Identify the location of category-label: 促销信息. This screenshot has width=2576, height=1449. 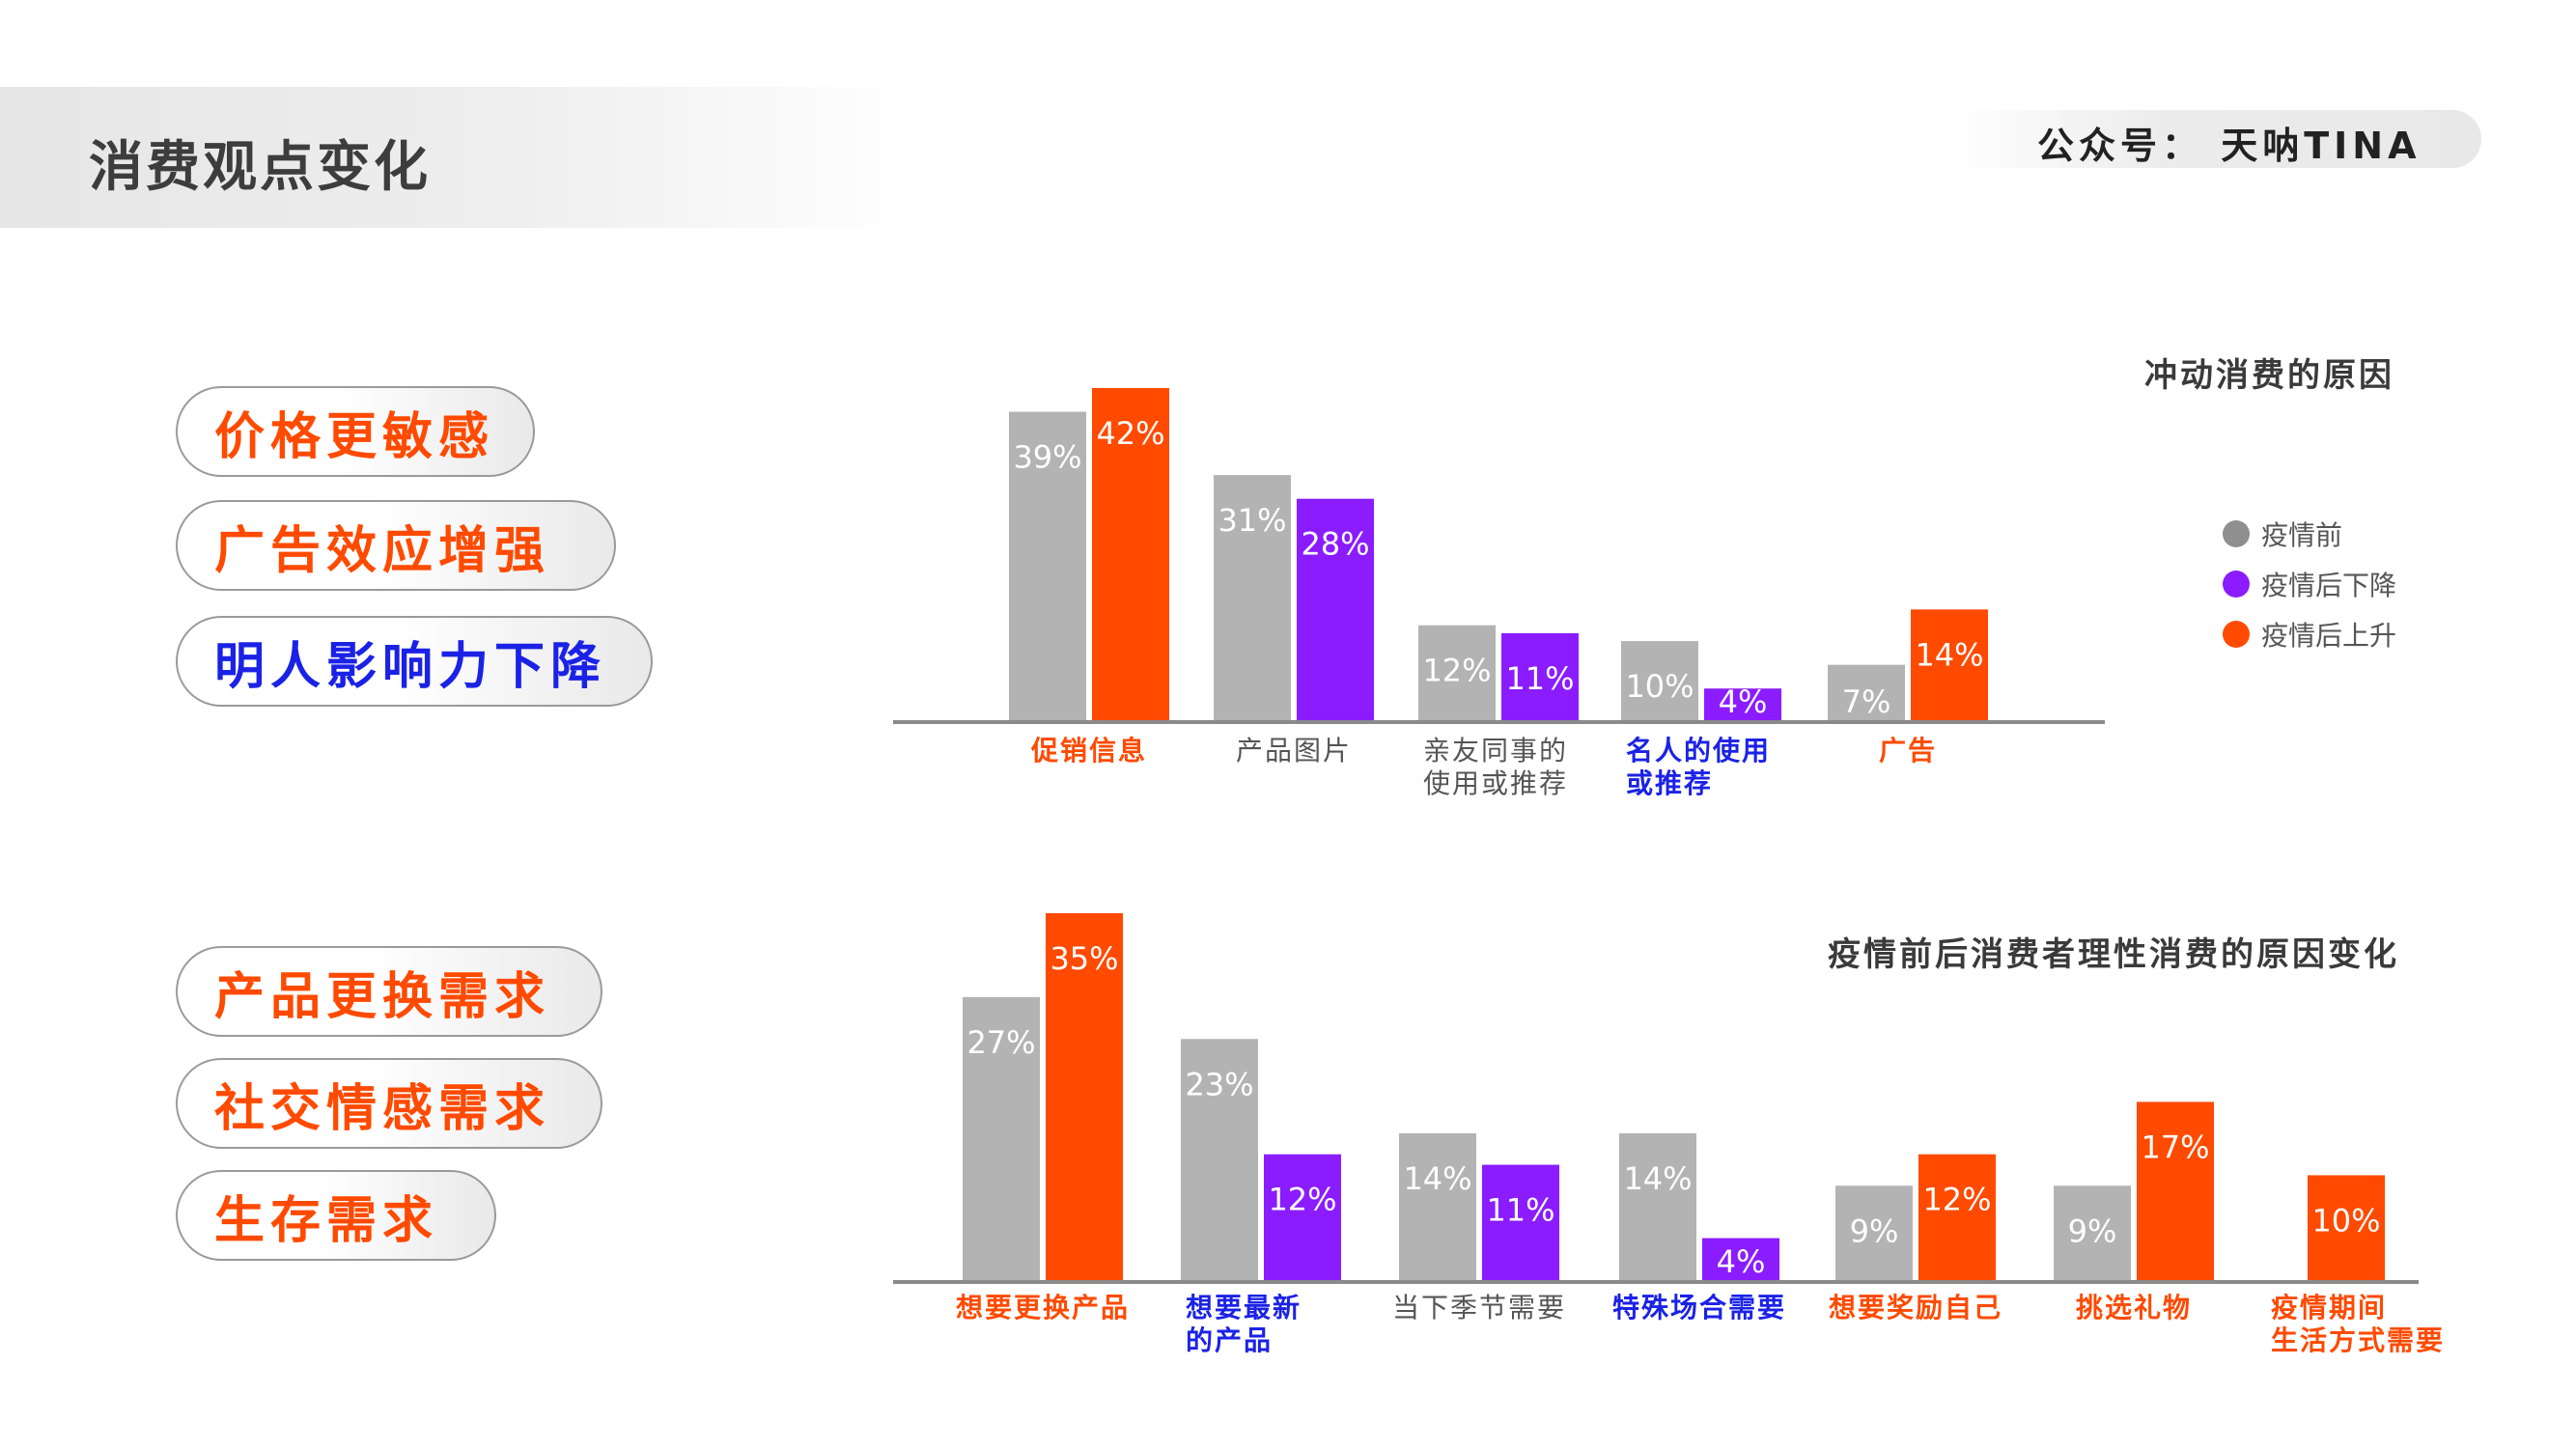
(1088, 750).